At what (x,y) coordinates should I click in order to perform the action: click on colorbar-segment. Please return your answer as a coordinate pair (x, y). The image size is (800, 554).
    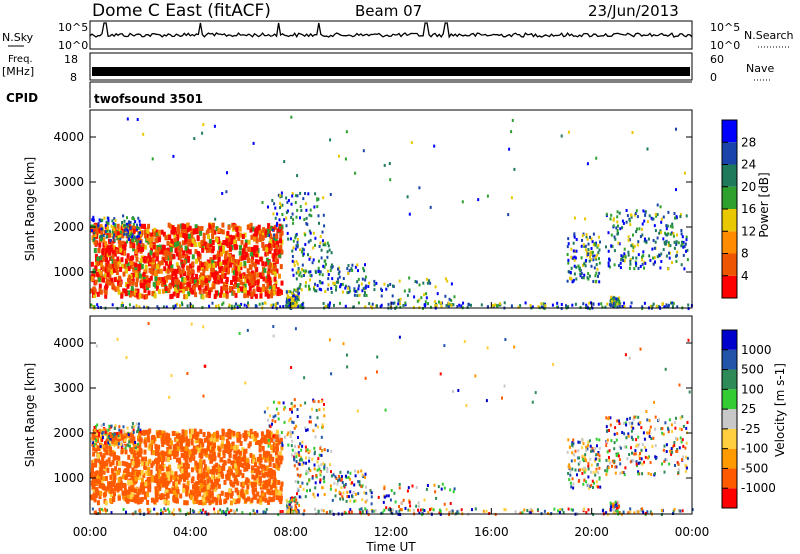
    Looking at the image, I should click on (729, 264).